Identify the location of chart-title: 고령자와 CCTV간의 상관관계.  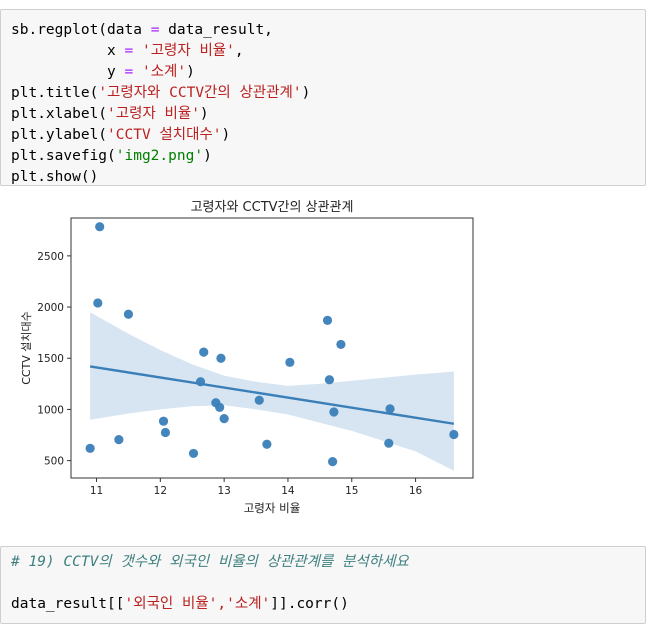
(272, 207).